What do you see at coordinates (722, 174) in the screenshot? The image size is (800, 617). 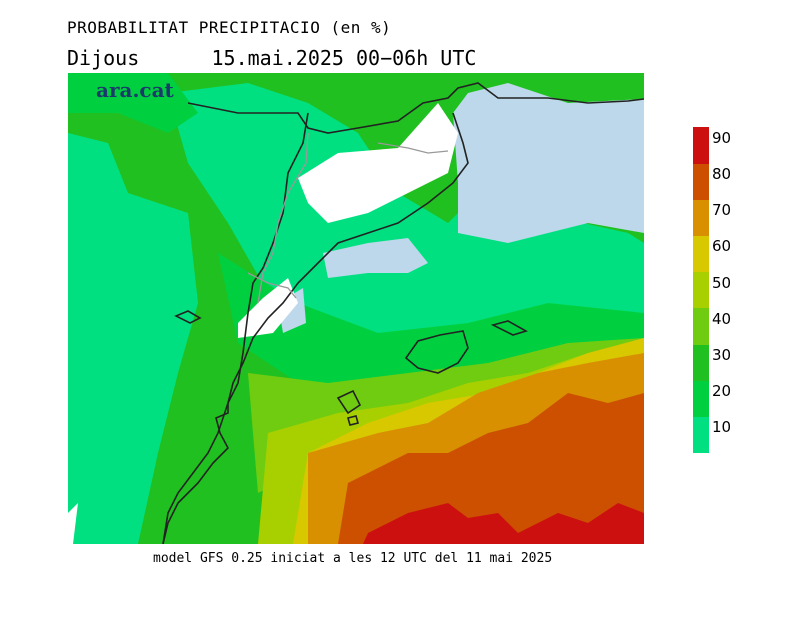 I see `legend-tick: 80` at bounding box center [722, 174].